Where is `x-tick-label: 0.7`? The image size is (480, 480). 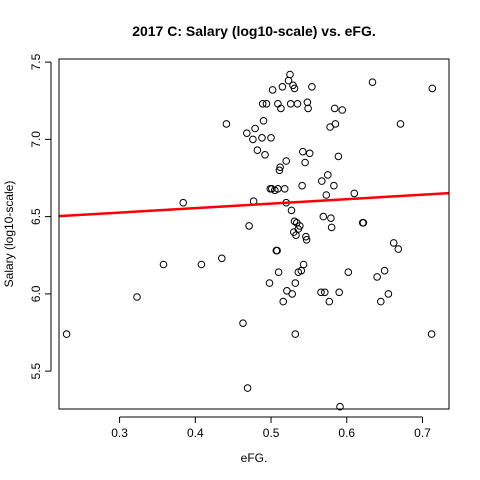
x-tick-label: 0.7 is located at coordinates (422, 433).